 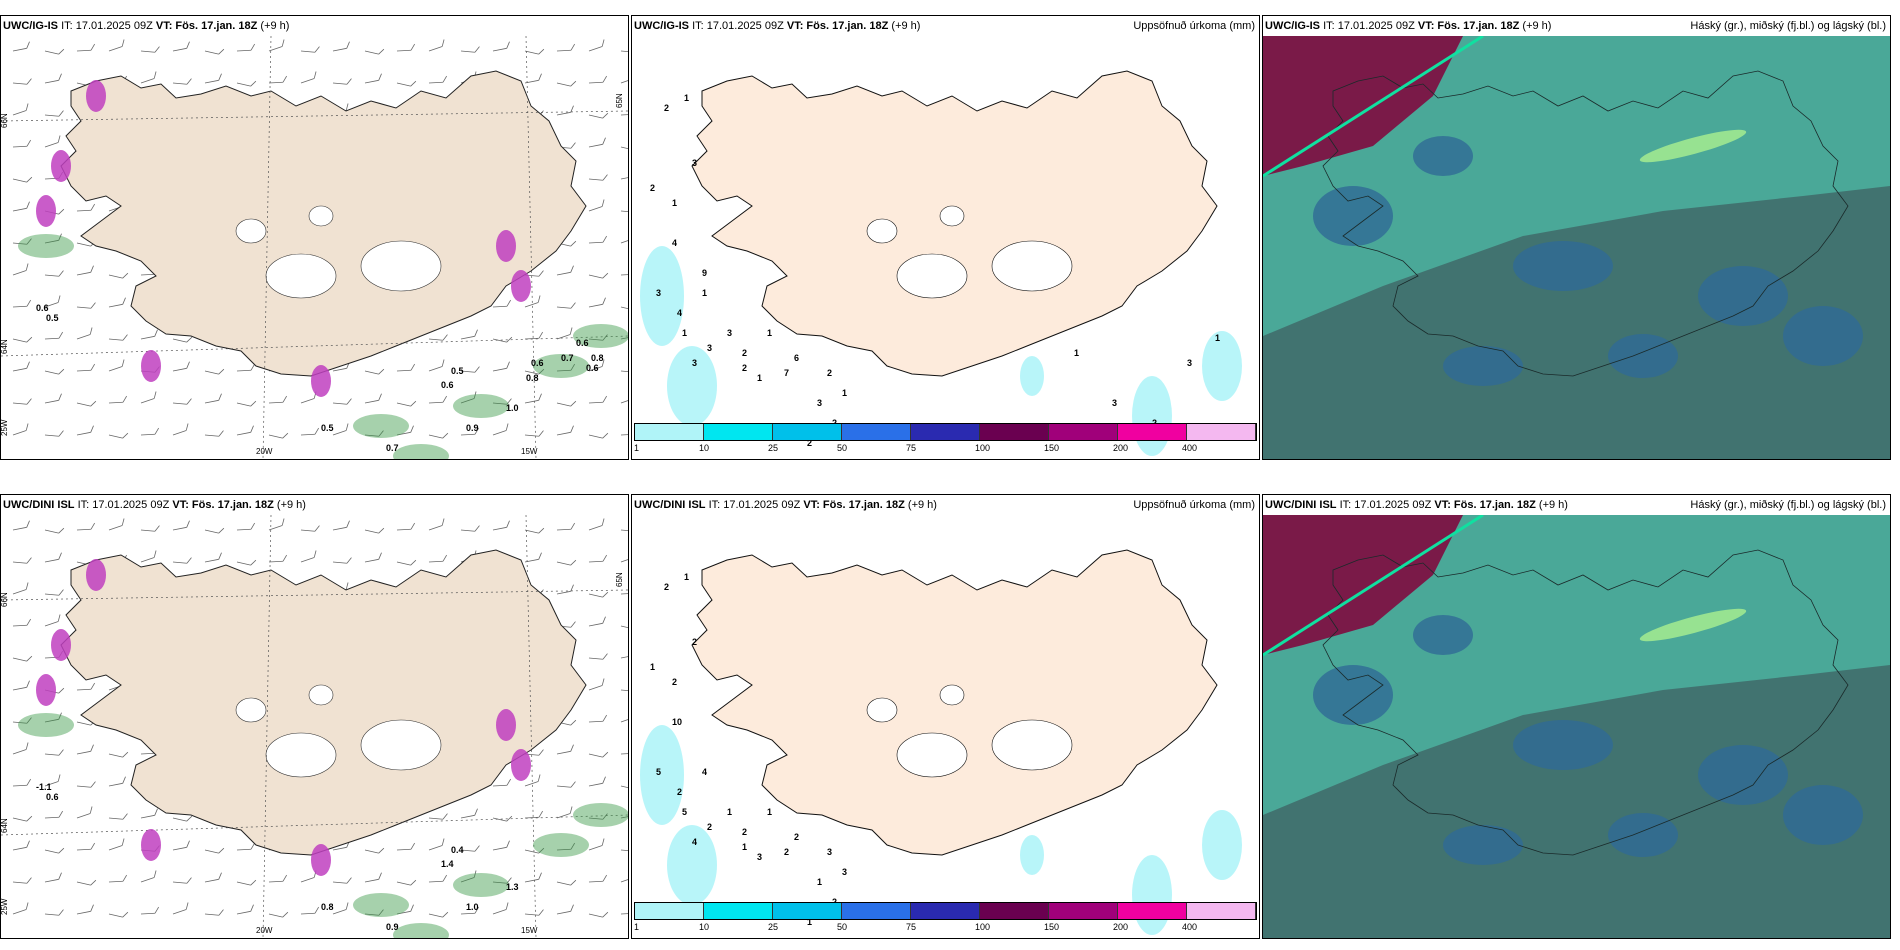 What do you see at coordinates (275, 26) in the screenshot?
I see `lead-time: (+9 h)` at bounding box center [275, 26].